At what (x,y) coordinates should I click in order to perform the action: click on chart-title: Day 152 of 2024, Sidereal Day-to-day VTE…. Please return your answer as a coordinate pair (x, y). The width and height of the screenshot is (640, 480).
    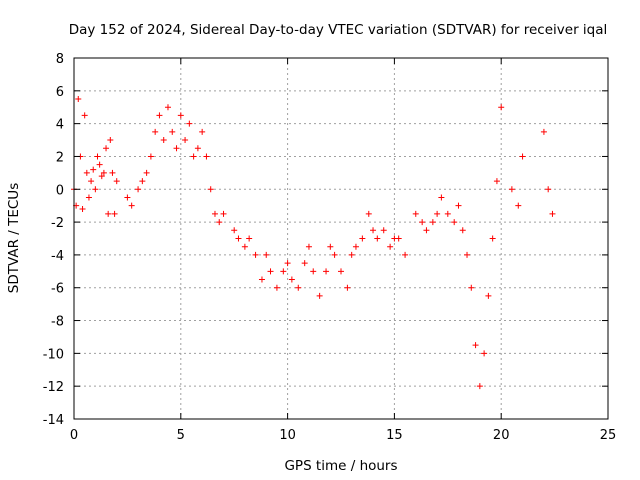
    Looking at the image, I should click on (338, 30).